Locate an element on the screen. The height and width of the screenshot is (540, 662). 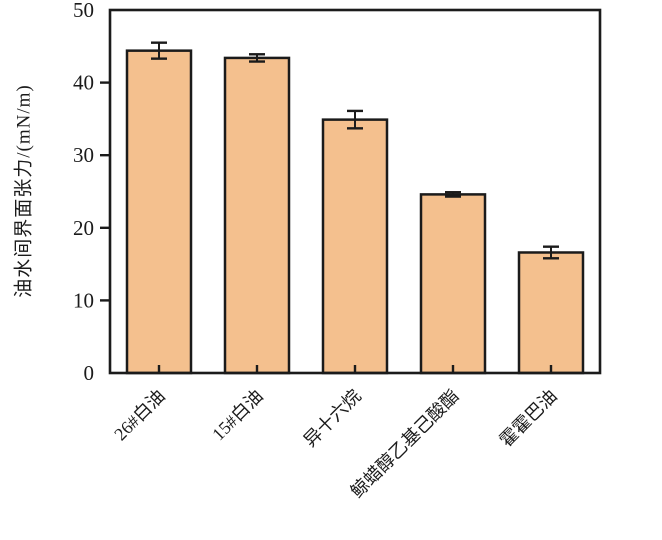
x-tick-label: 鲸蜡醇乙基己酸酯 is located at coordinates (405, 444).